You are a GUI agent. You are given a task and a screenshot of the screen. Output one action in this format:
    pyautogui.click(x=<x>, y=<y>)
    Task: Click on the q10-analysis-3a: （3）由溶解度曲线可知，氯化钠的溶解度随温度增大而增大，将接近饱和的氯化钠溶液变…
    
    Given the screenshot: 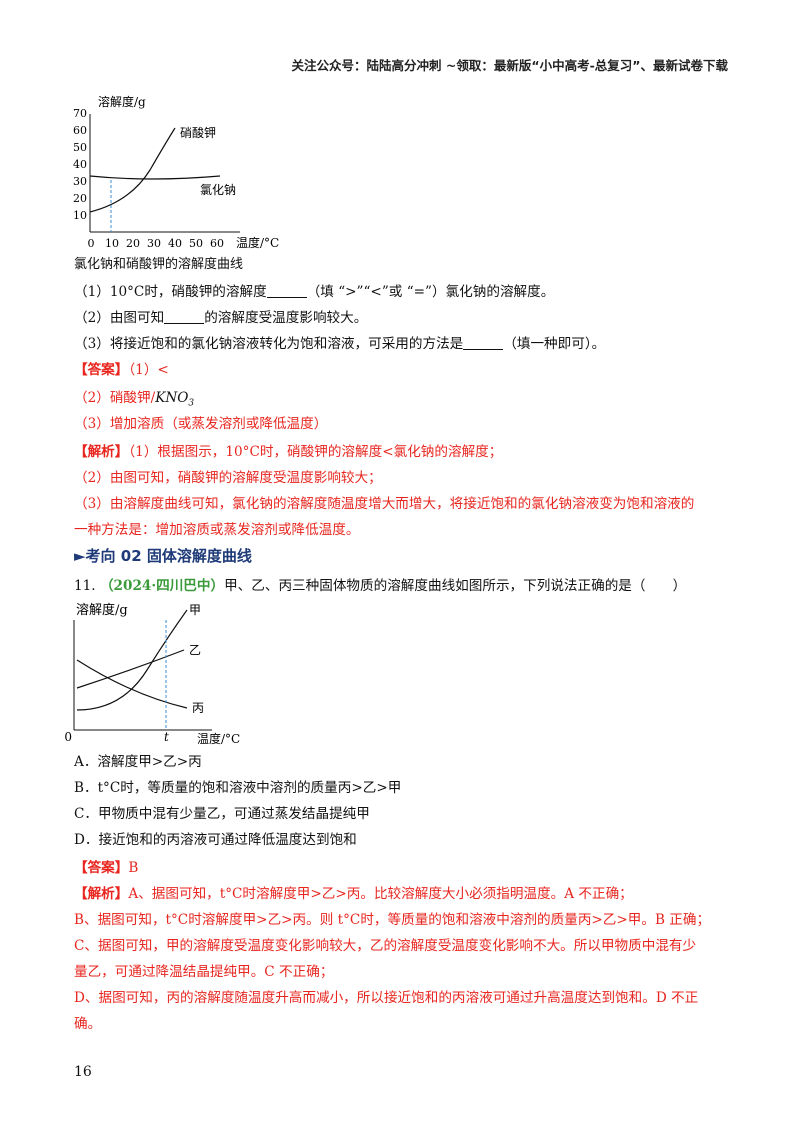 What is the action you would take?
    pyautogui.click(x=384, y=504)
    